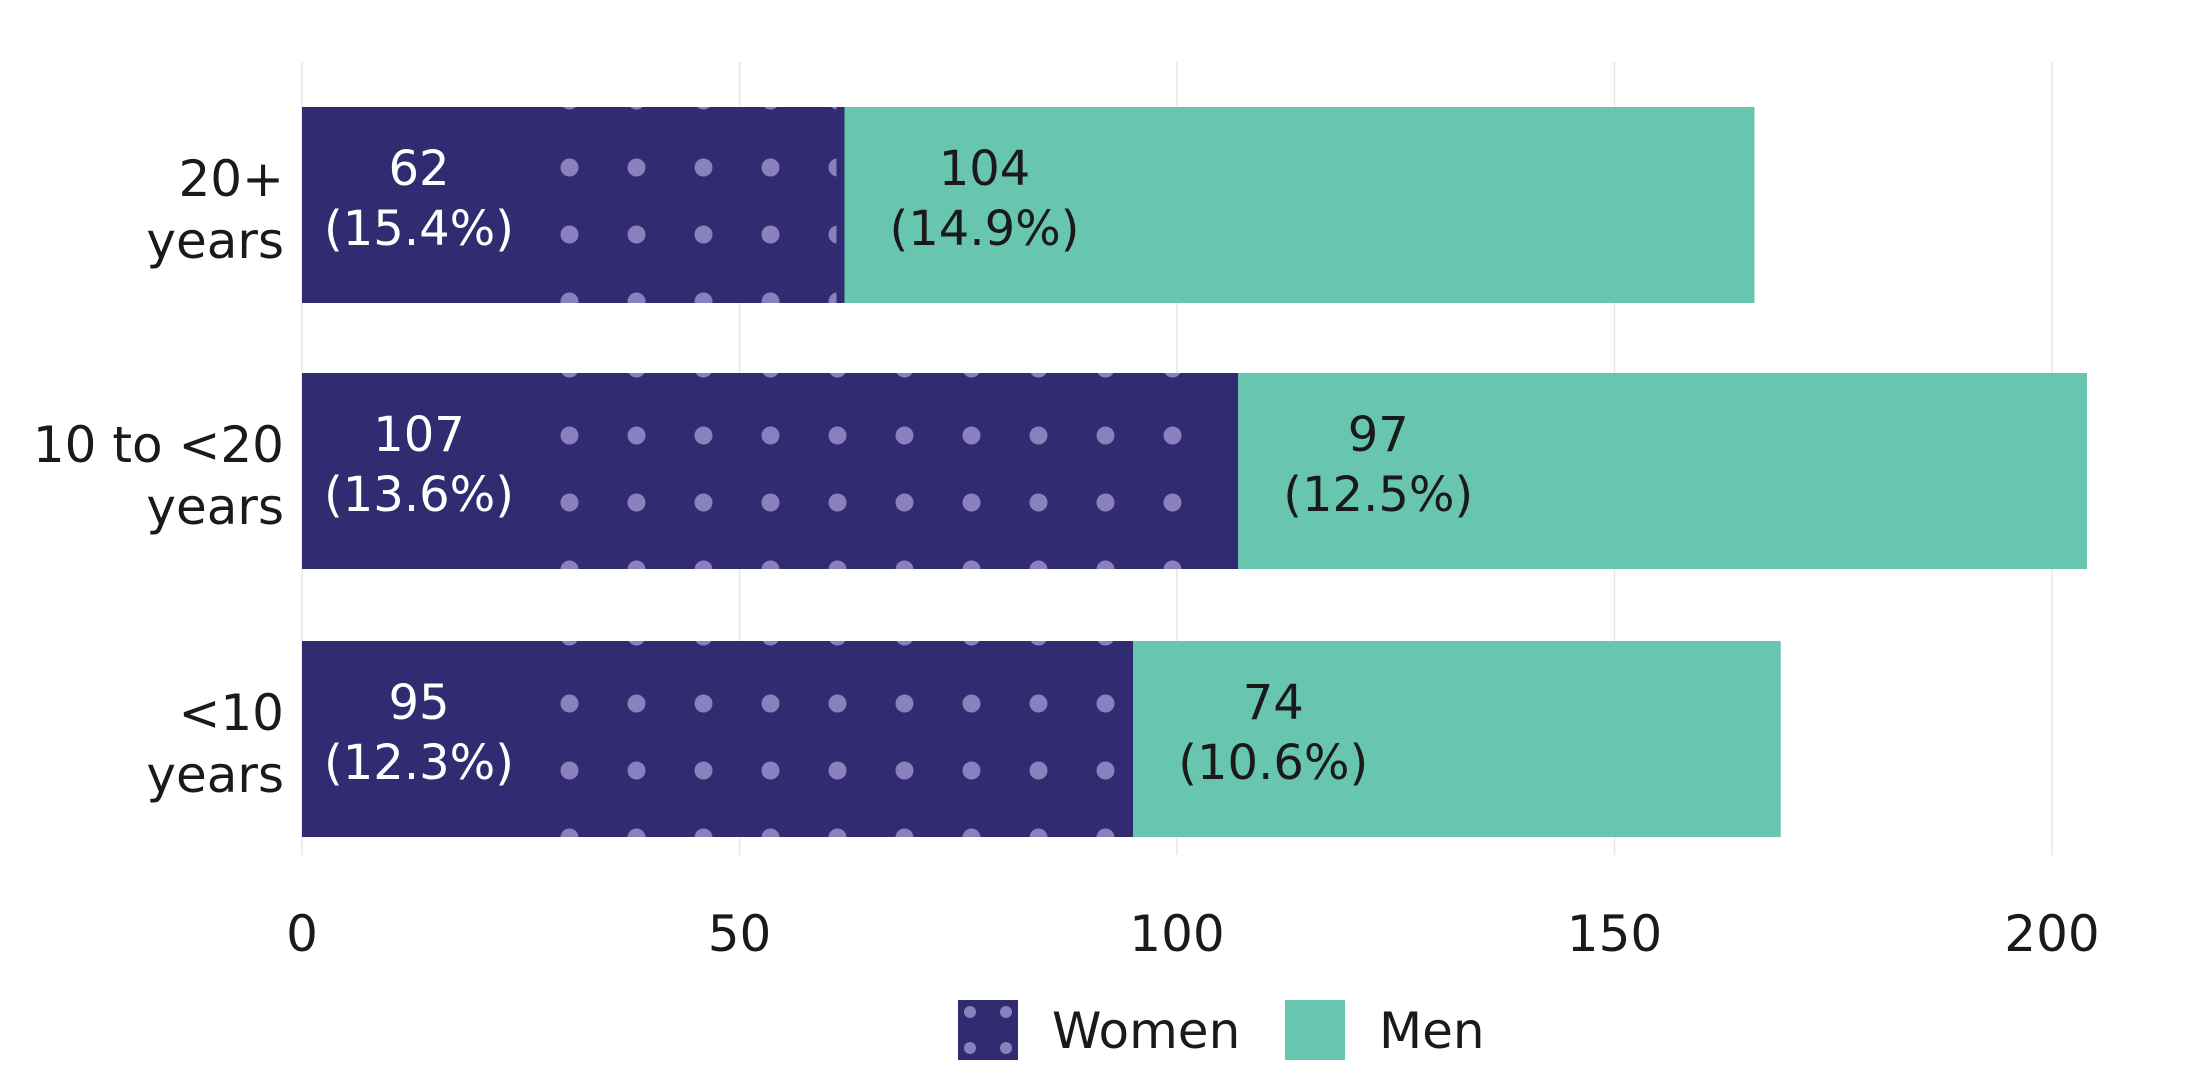 The height and width of the screenshot is (1085, 2199). I want to click on x-tick-label: 100, so click(1176, 934).